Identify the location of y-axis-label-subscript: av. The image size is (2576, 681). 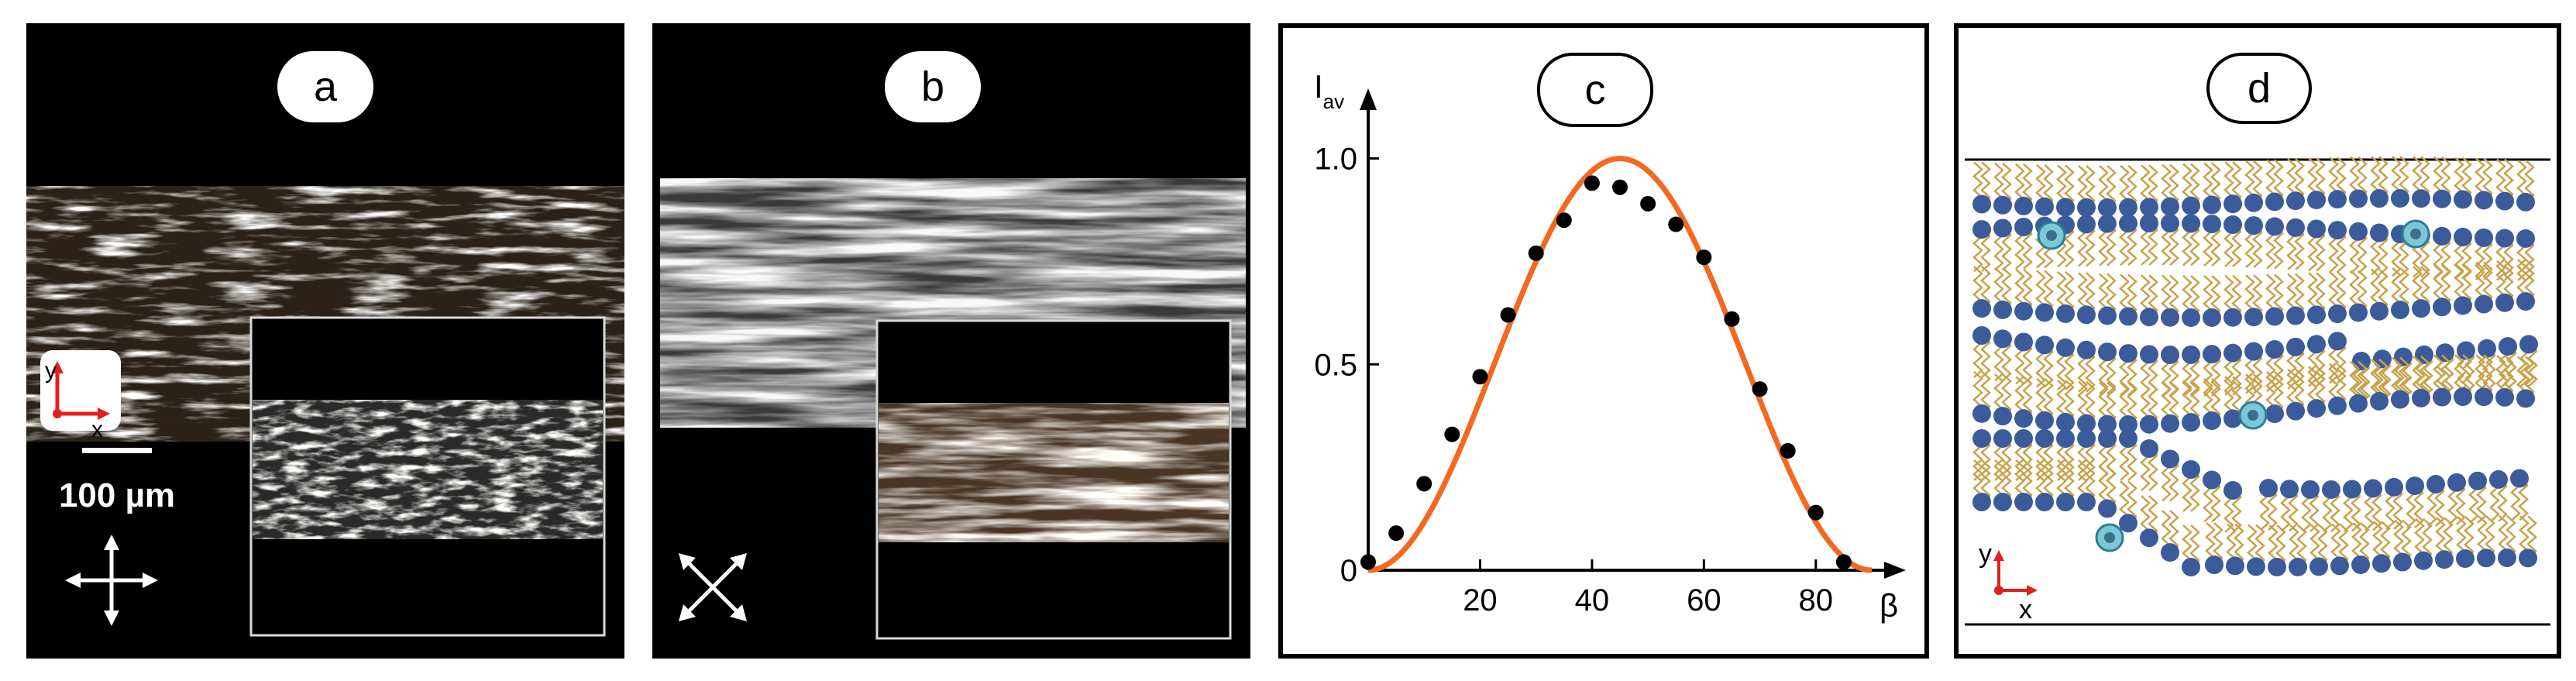
(1333, 101).